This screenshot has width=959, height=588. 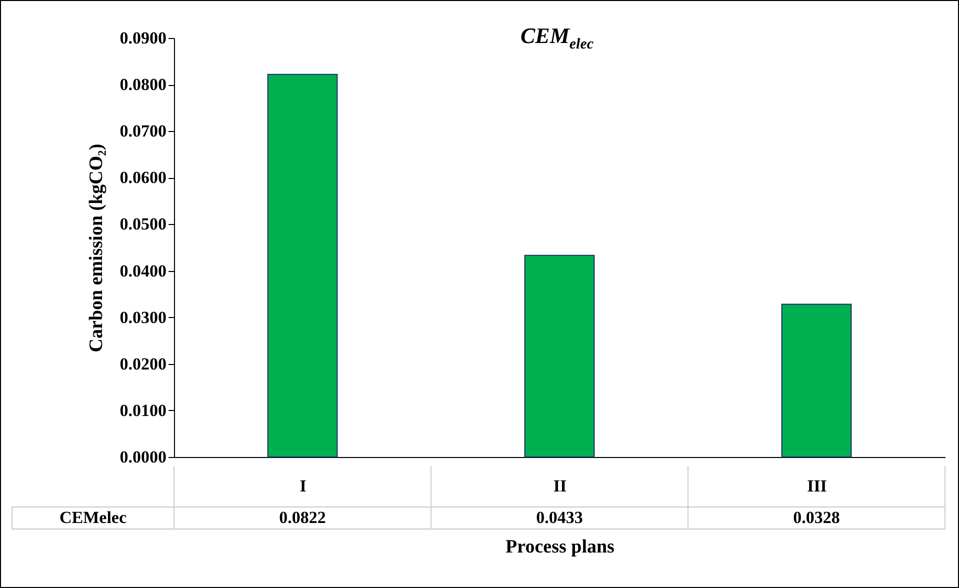 What do you see at coordinates (303, 486) in the screenshot?
I see `x-tick-label: I` at bounding box center [303, 486].